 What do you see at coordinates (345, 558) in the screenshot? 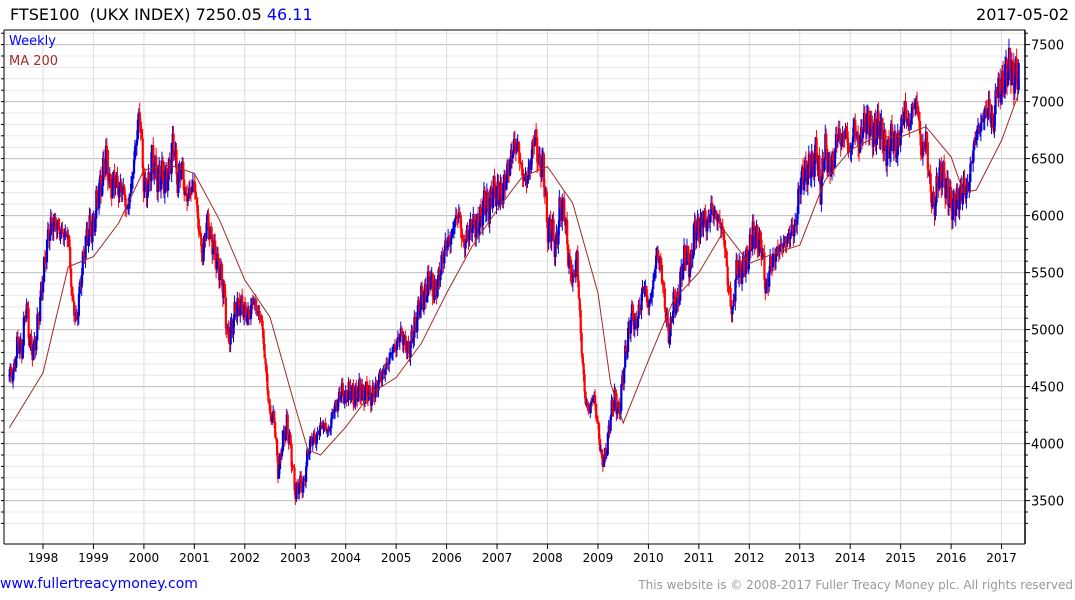
I see `x-tick-label: 2004` at bounding box center [345, 558].